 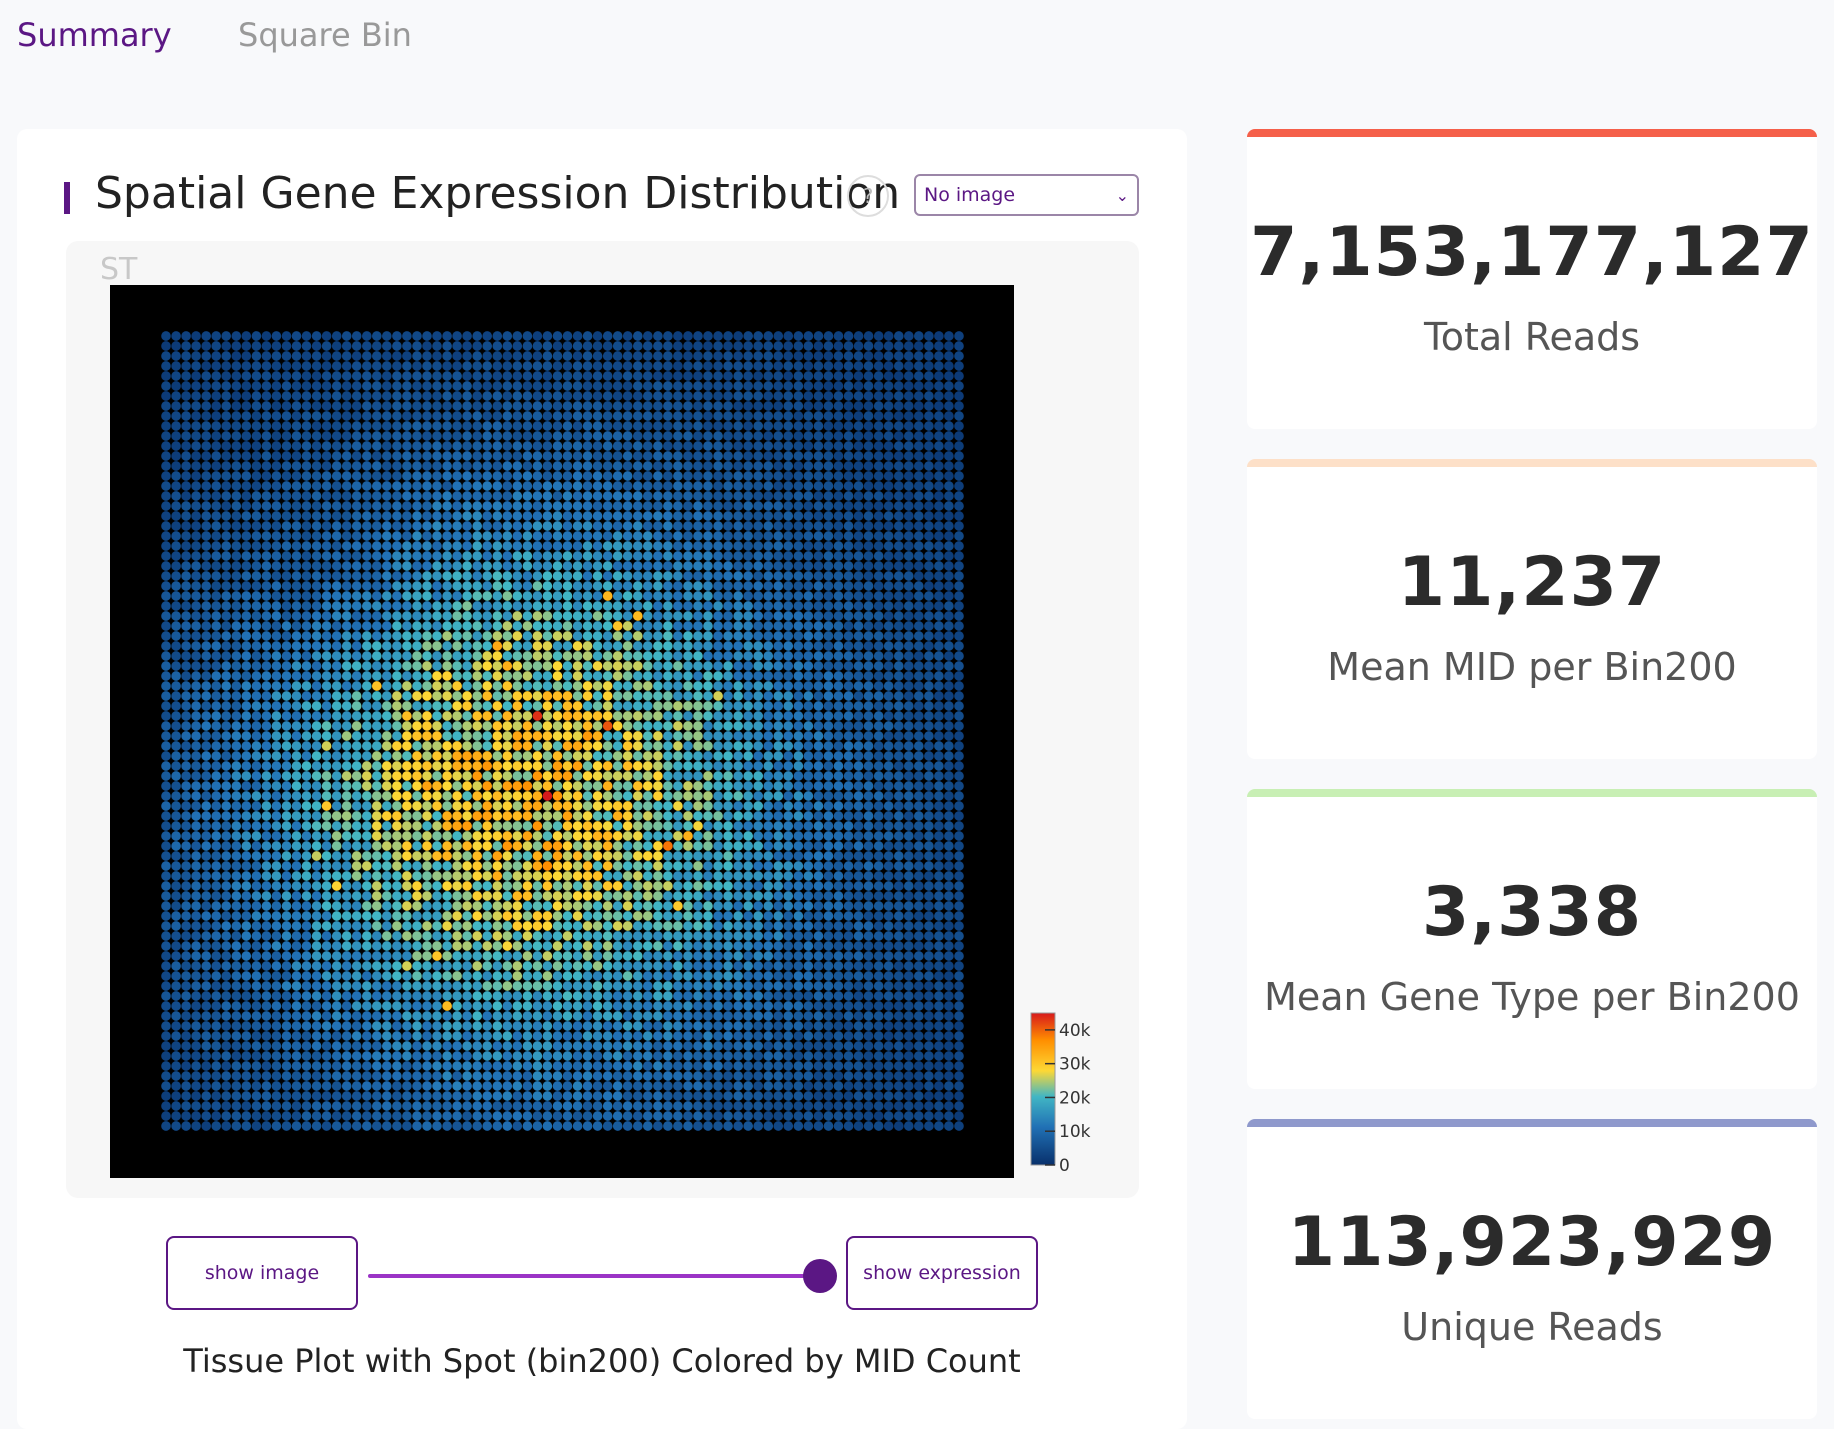 What do you see at coordinates (94, 35) in the screenshot?
I see `tab-summary: Summary` at bounding box center [94, 35].